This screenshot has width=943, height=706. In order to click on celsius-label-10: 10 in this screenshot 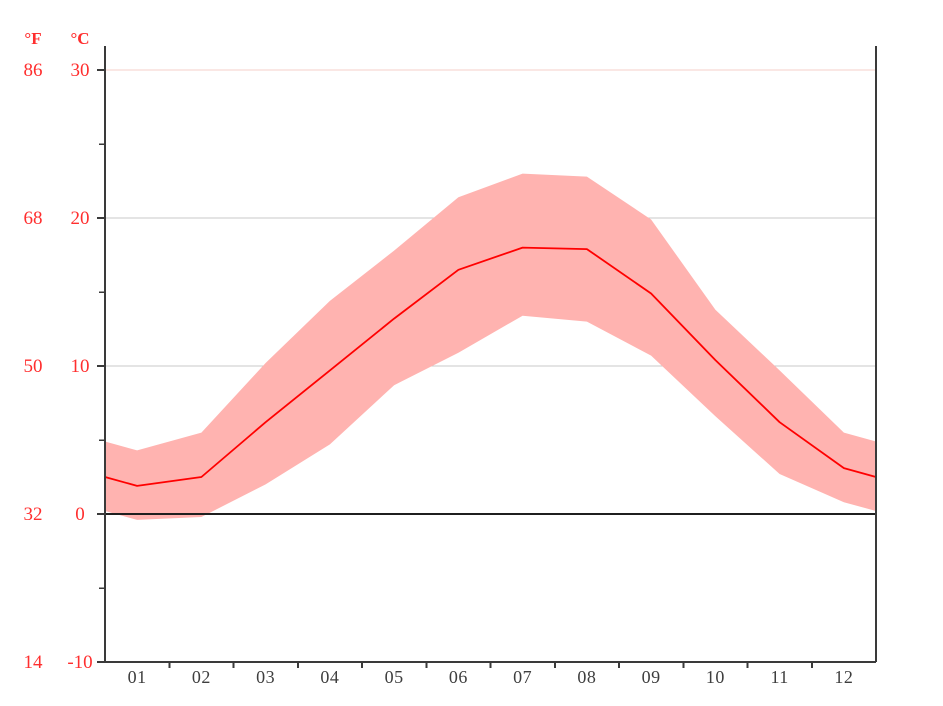, I will do `click(80, 366)`.